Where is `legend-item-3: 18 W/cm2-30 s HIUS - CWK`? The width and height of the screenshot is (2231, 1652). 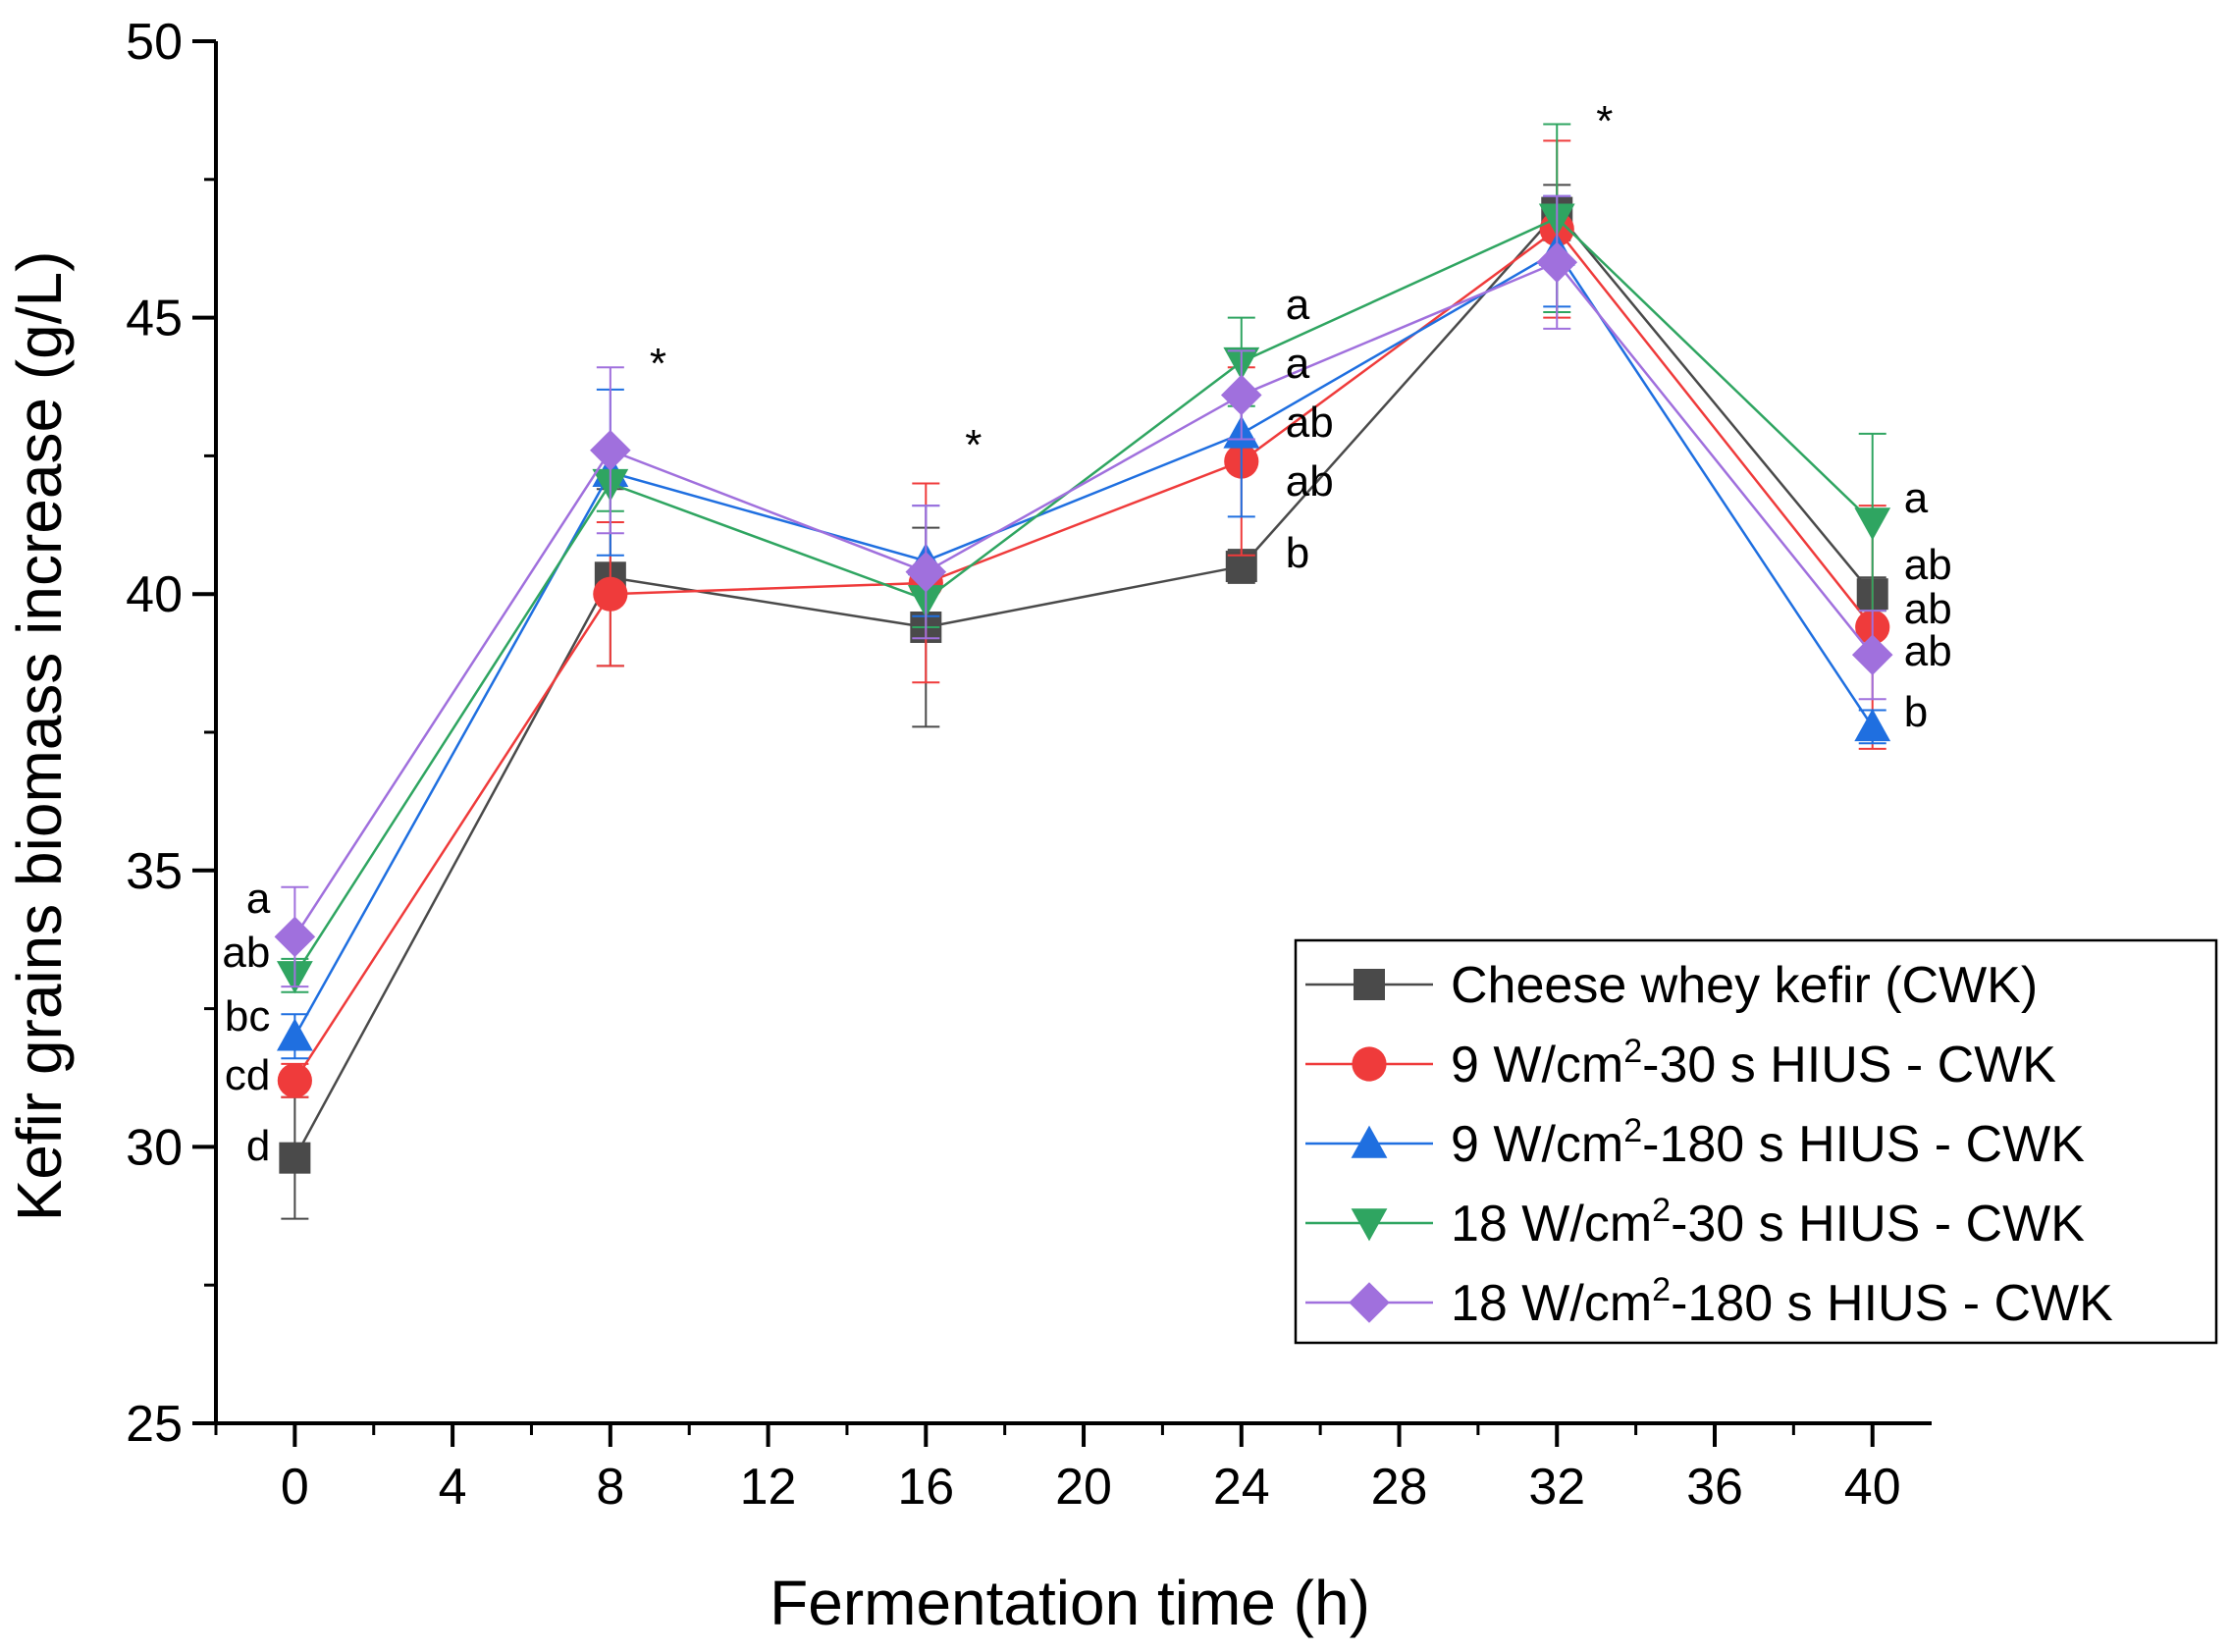 legend-item-3: 18 W/cm2-30 s HIUS - CWK is located at coordinates (1695, 1222).